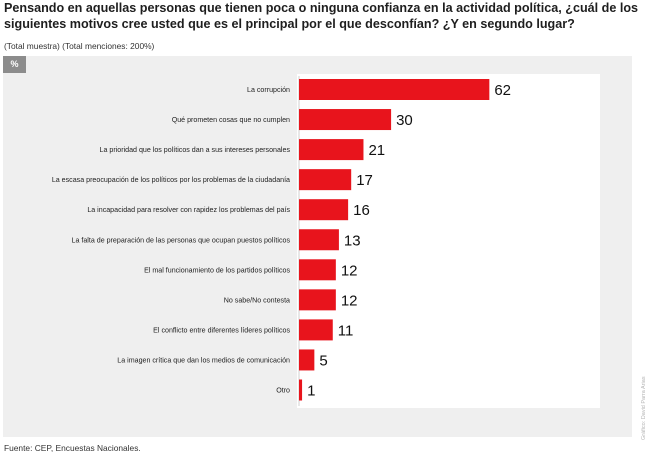  Describe the element at coordinates (644, 408) in the screenshot. I see `chart-credit: Gráfico: David Parra Arias` at that location.